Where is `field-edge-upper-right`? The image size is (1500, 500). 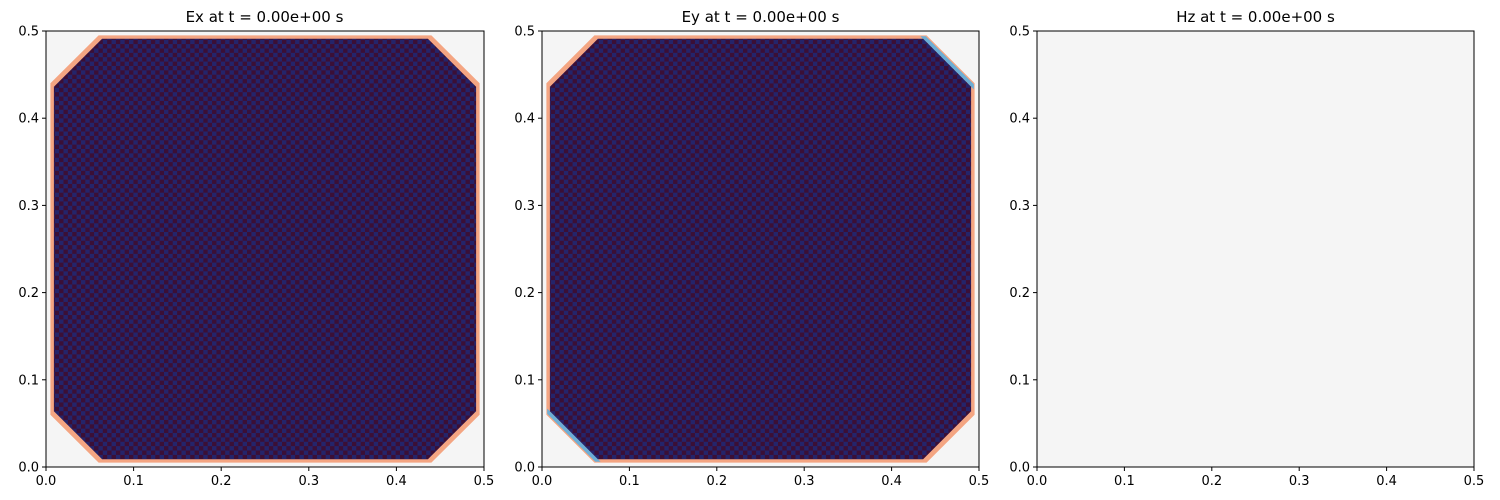
field-edge-upper-right is located at coordinates (947, 63).